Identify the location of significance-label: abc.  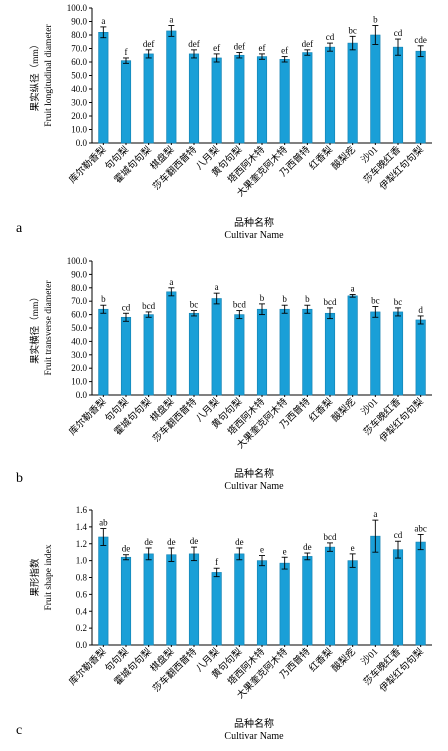
(420, 528).